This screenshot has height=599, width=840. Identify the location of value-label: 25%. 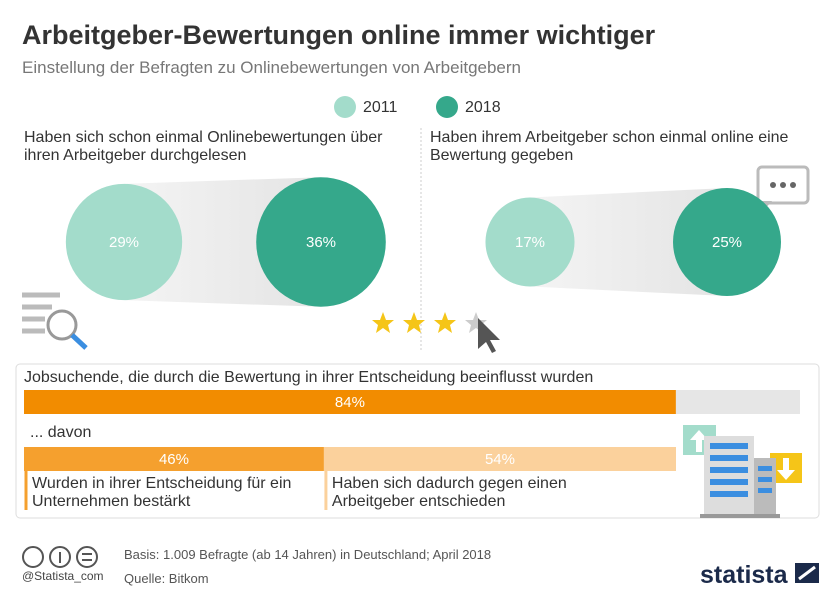
(727, 242).